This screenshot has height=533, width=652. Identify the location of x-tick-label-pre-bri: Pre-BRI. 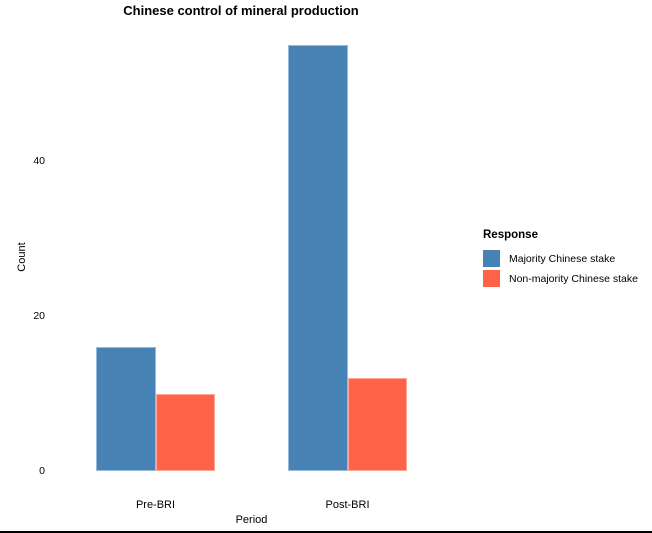
(155, 505).